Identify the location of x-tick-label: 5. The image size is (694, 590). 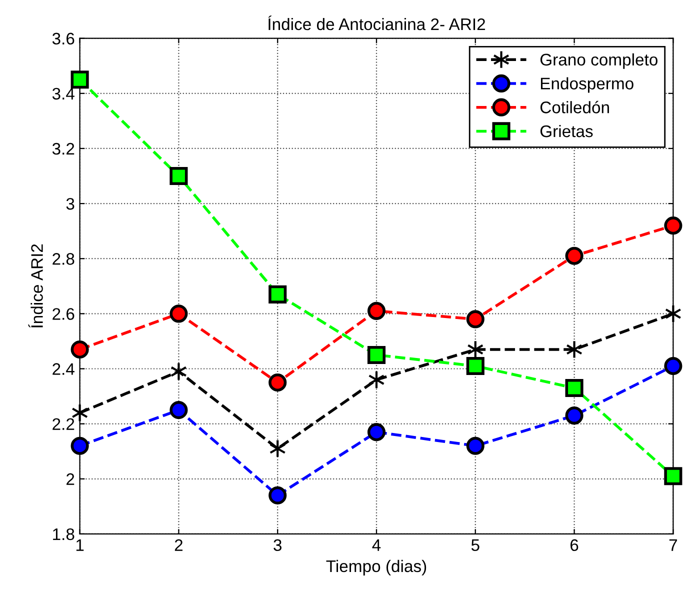
(475, 545).